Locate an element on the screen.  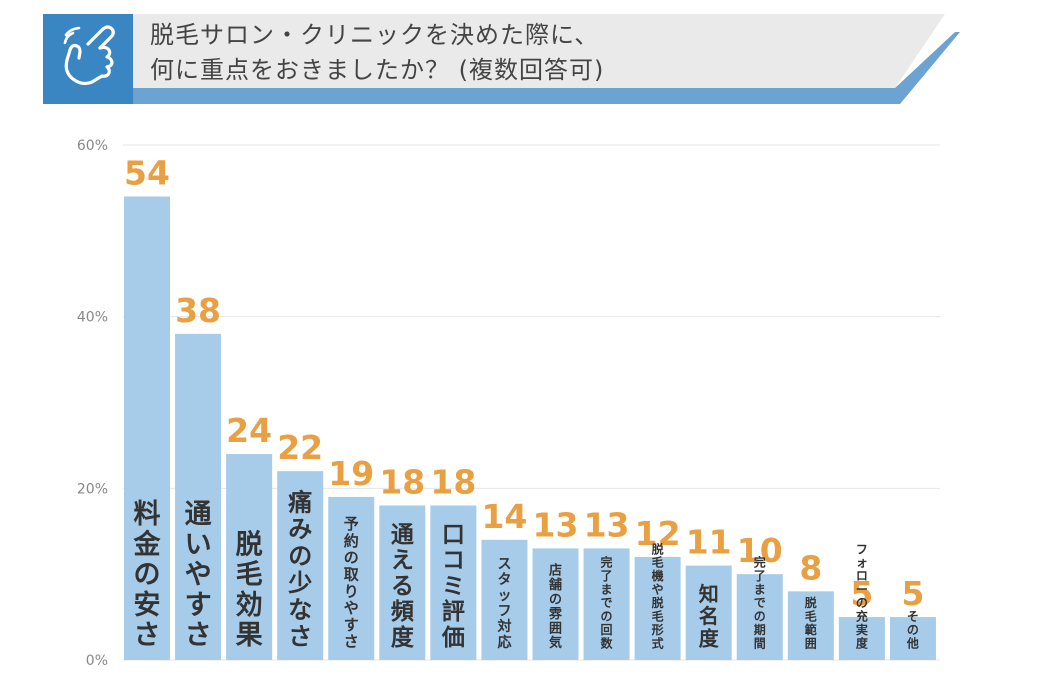
value-label: 11 is located at coordinates (709, 542).